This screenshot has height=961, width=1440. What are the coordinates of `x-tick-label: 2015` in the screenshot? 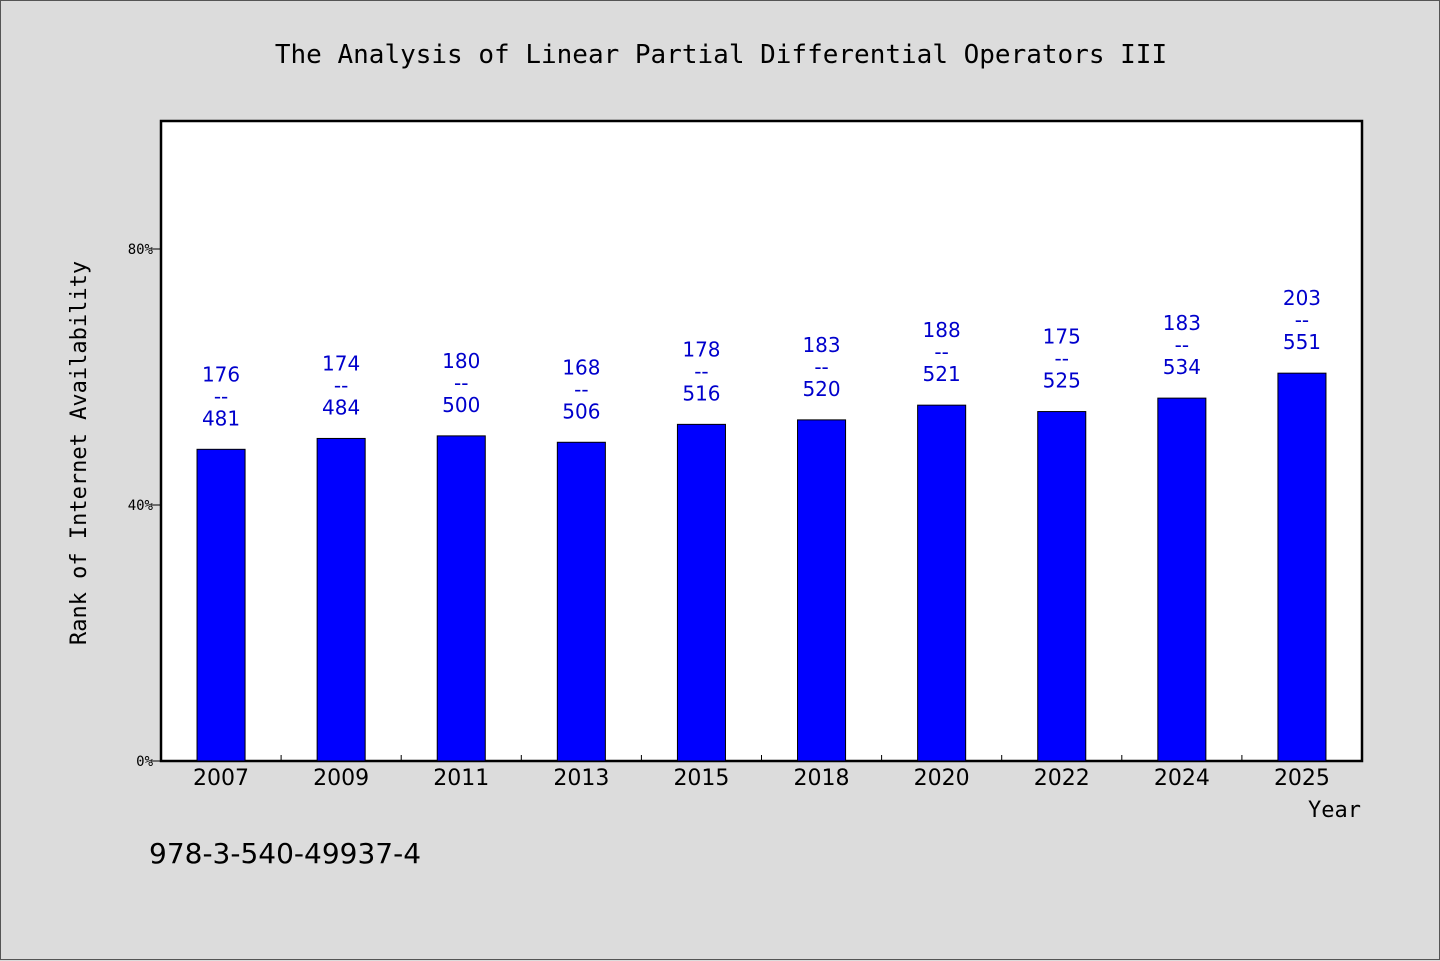 It's located at (701, 778).